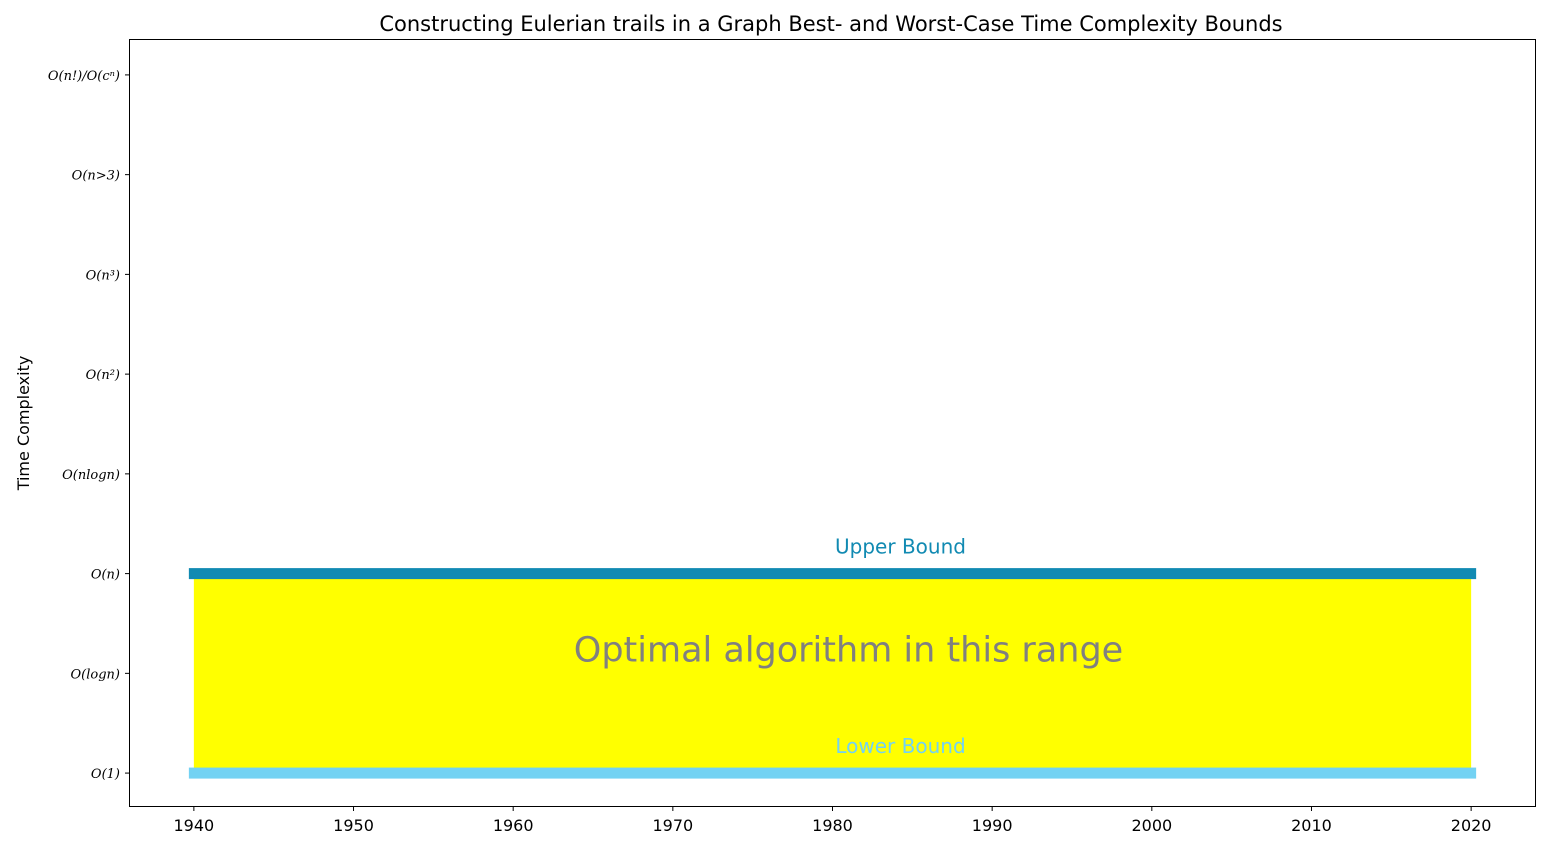 The width and height of the screenshot is (1550, 850). What do you see at coordinates (832, 825) in the screenshot?
I see `x-tick-label: 1980` at bounding box center [832, 825].